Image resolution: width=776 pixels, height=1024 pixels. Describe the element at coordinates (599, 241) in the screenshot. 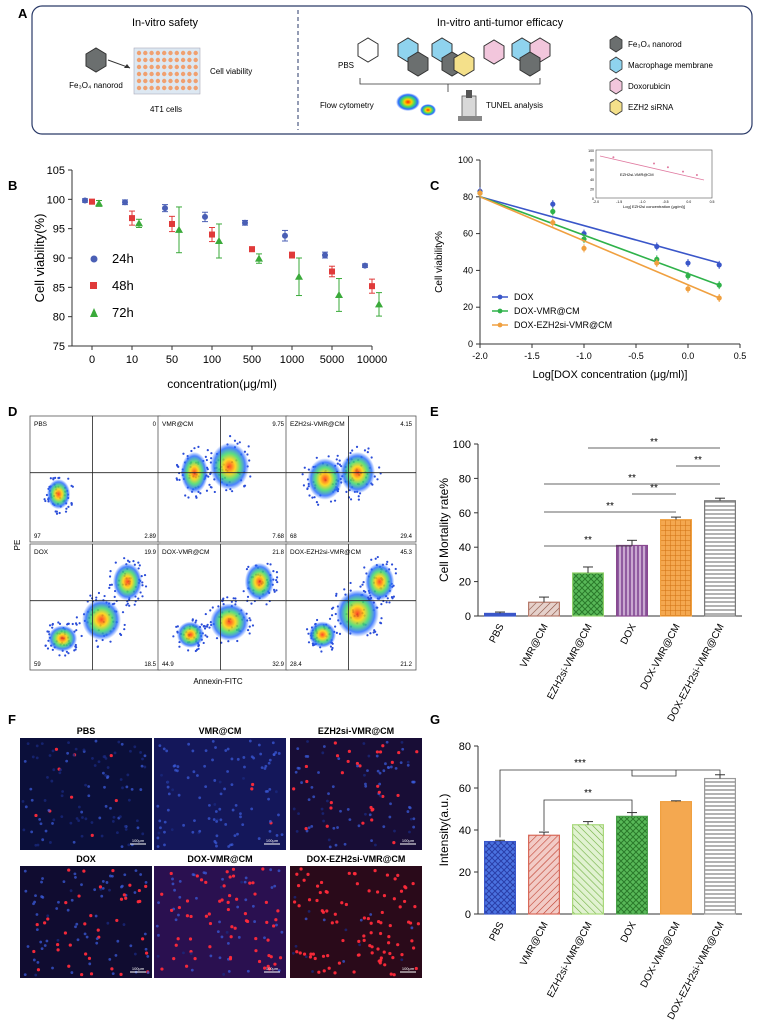

I see `fit-line` at that location.